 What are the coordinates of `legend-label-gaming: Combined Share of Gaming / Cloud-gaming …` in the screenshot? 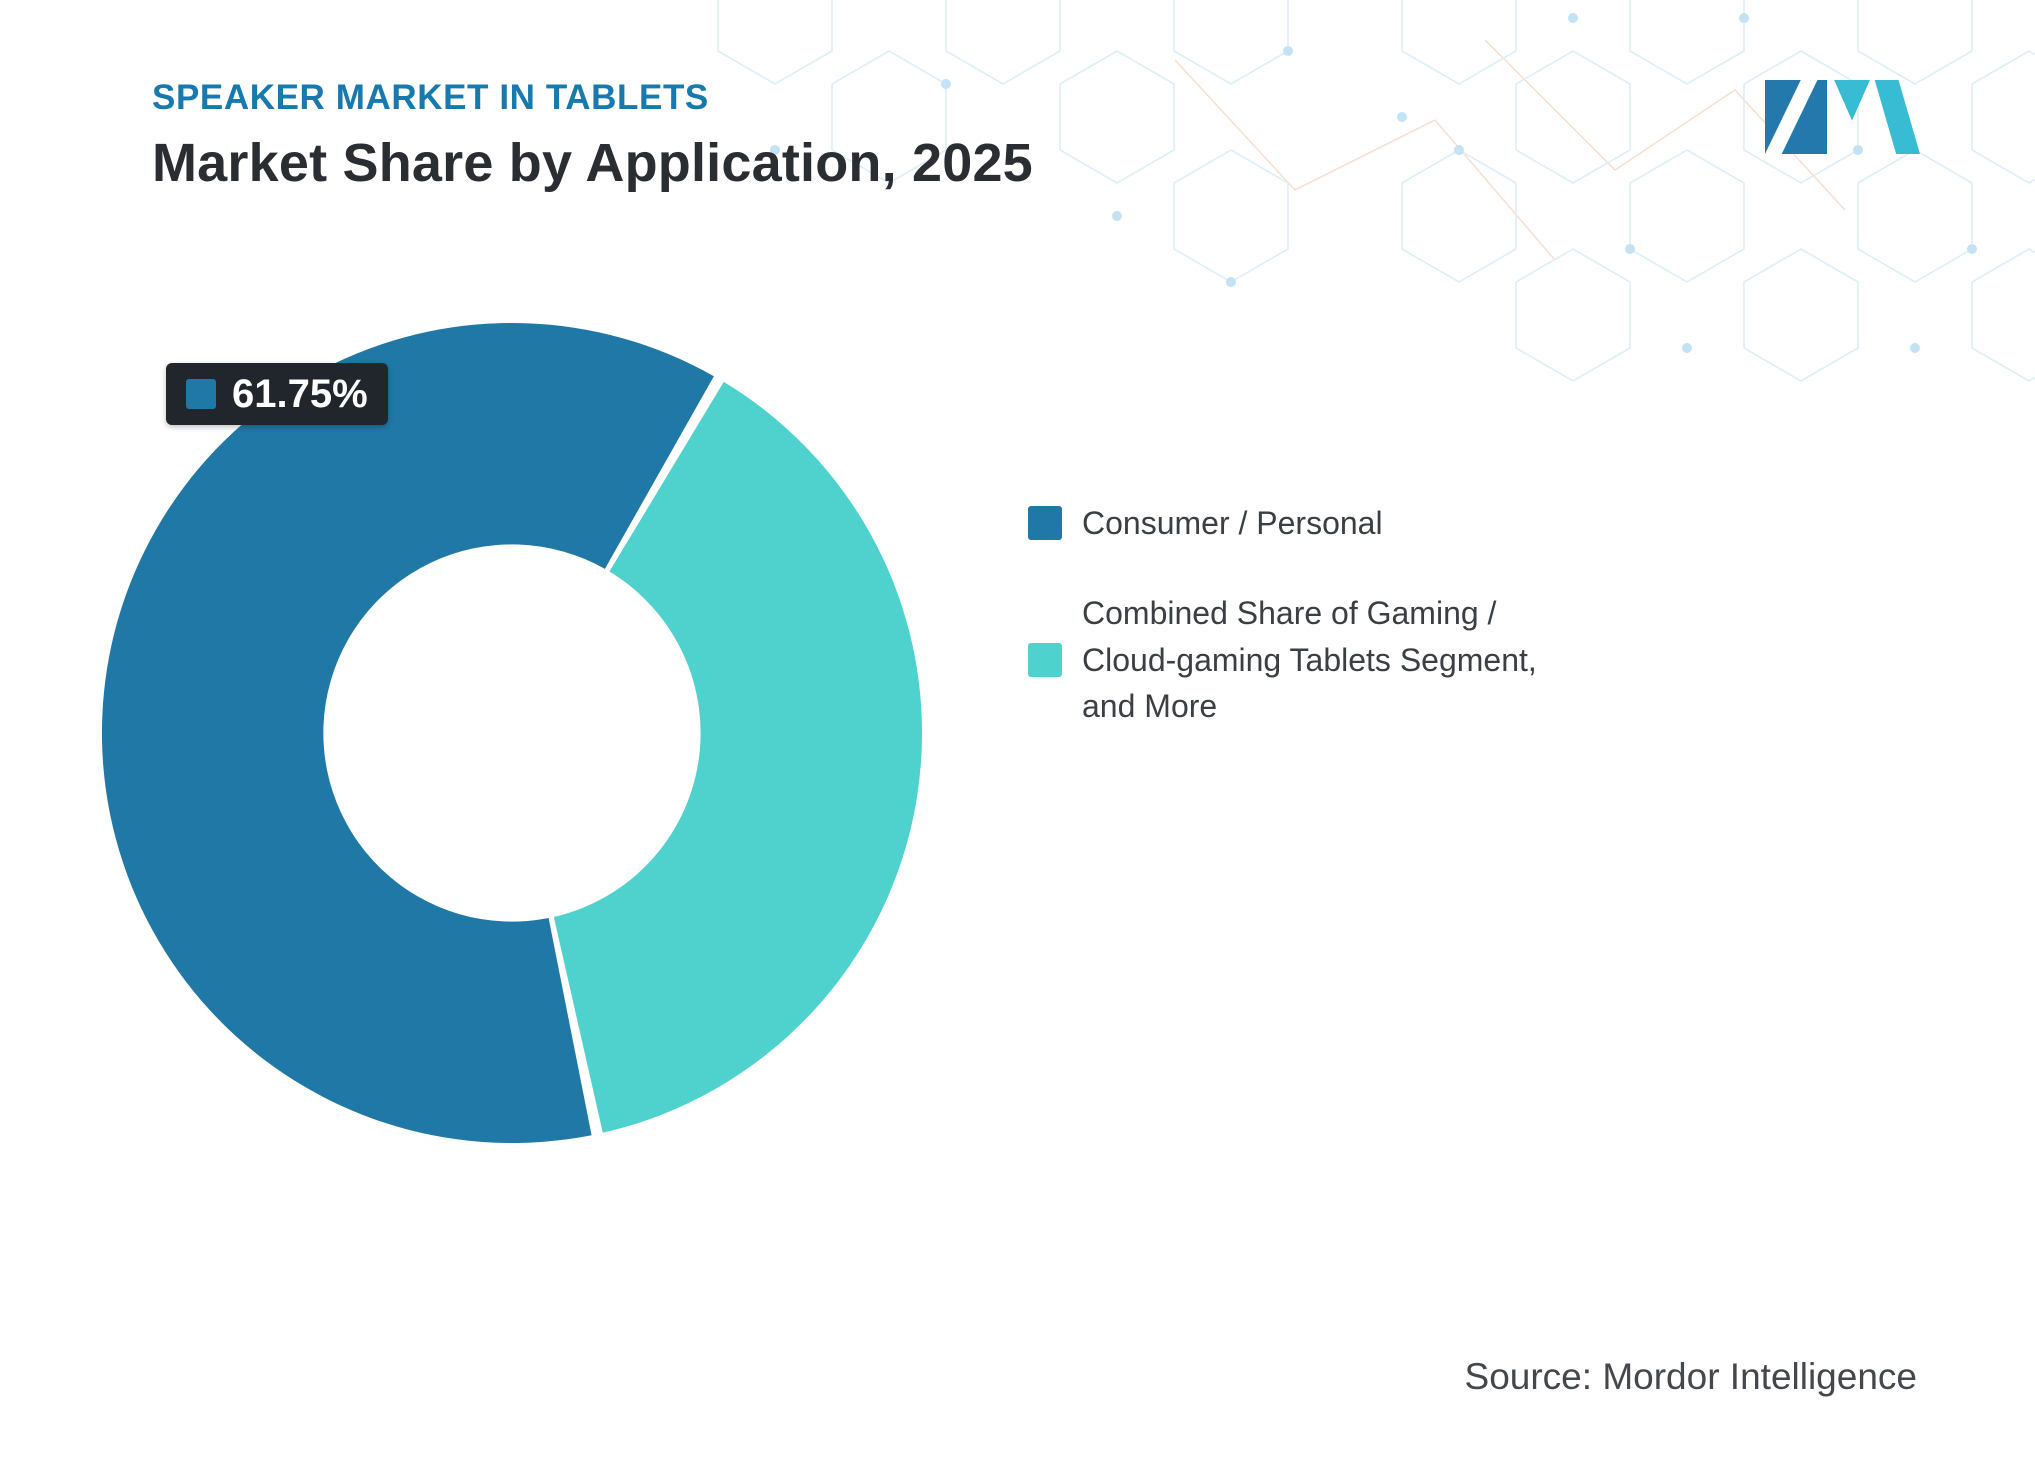 It's located at (1309, 660).